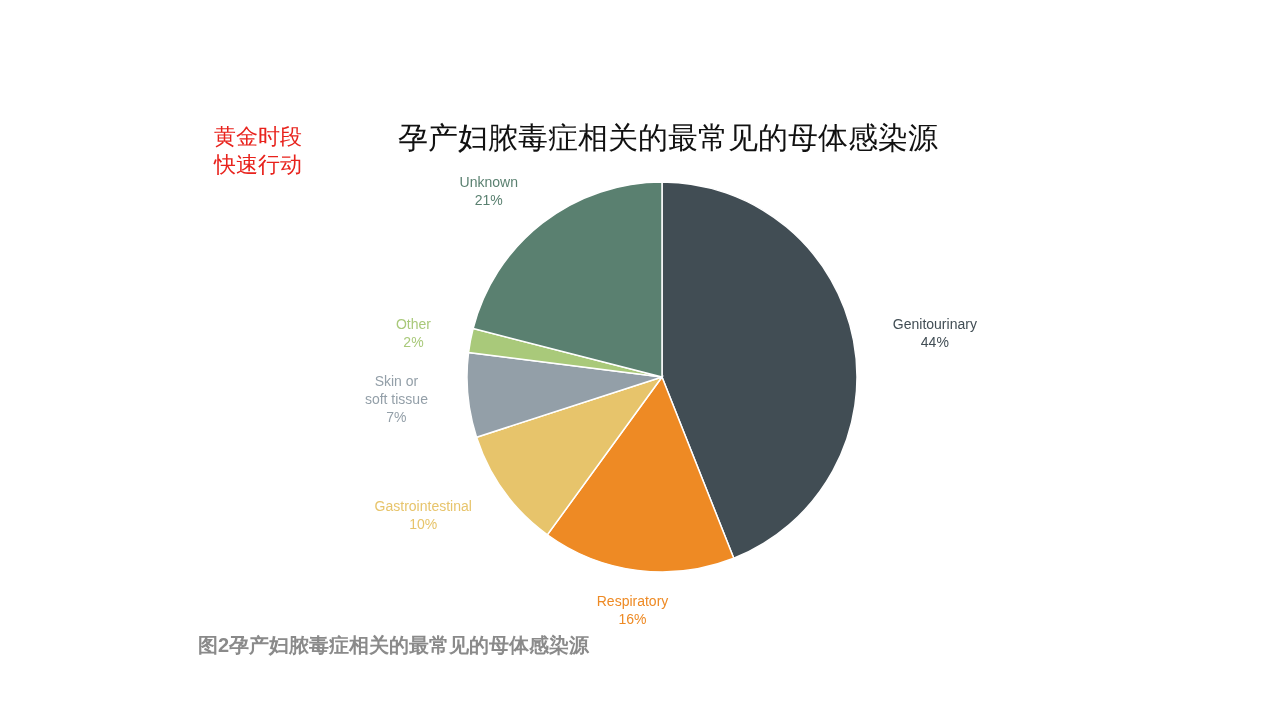 This screenshot has height=720, width=1280. What do you see at coordinates (668, 137) in the screenshot?
I see `chart-title: 孕产妇脓毒症相关的最常见的母体感染源` at bounding box center [668, 137].